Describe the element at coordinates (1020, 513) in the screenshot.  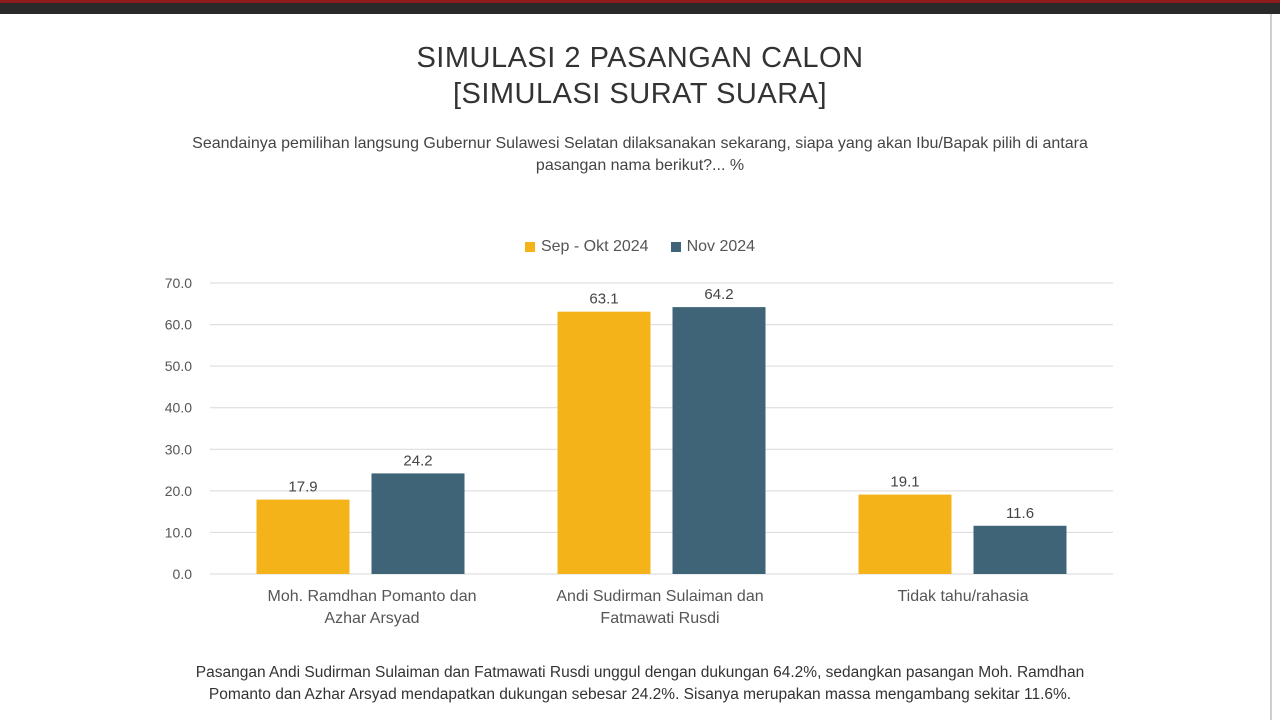
I see `data-label-series2-cat3: 11.6` at that location.